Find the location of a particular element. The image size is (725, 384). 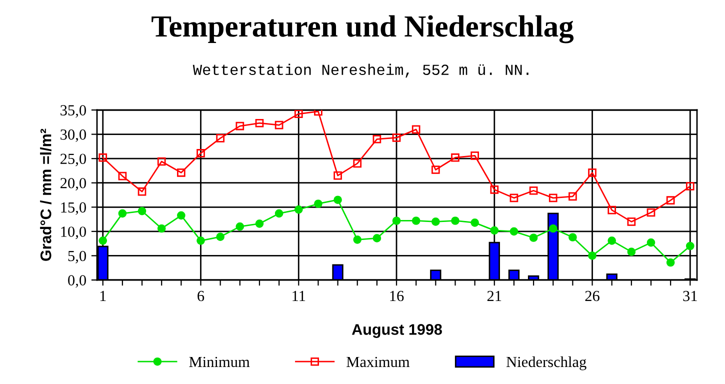

y-tick-label: 15,0 is located at coordinates (73, 208).